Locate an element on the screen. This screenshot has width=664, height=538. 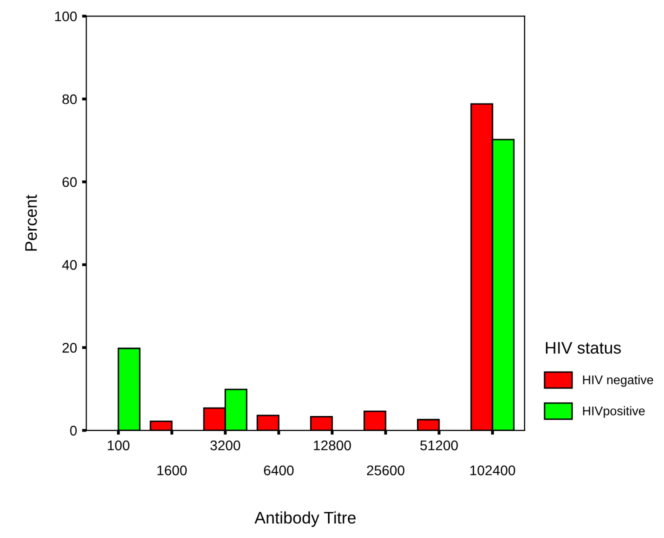
y-tick-label: 20 is located at coordinates (69, 347).